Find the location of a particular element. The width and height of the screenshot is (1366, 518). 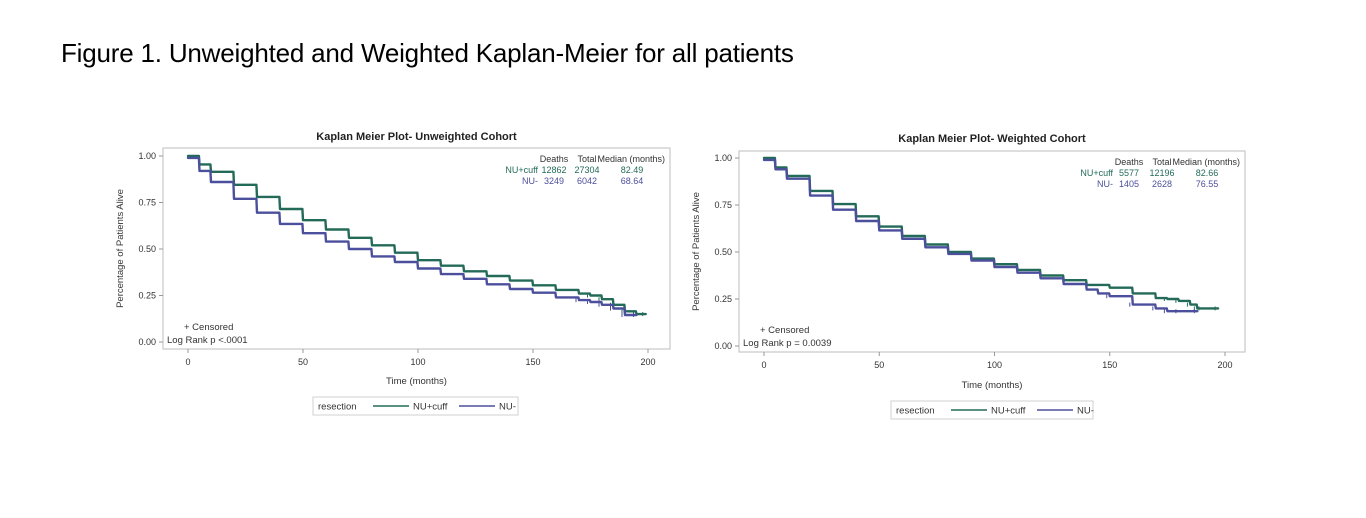

inset-median-nu-cuff: 82.49 is located at coordinates (632, 170).